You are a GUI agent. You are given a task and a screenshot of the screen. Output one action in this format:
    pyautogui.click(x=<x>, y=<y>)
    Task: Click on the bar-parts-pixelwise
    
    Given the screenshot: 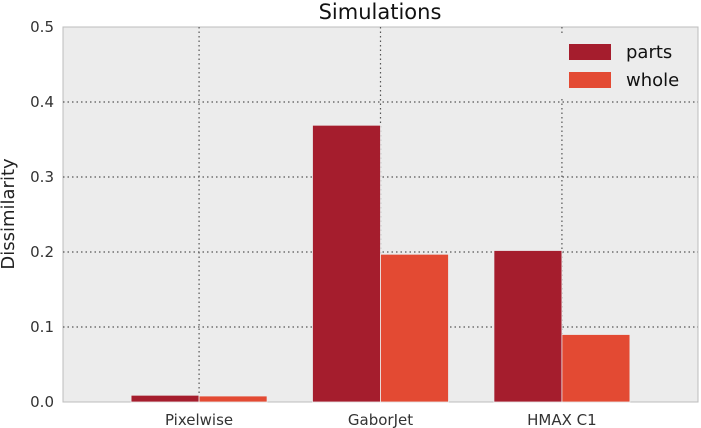 What is the action you would take?
    pyautogui.click(x=165, y=398)
    